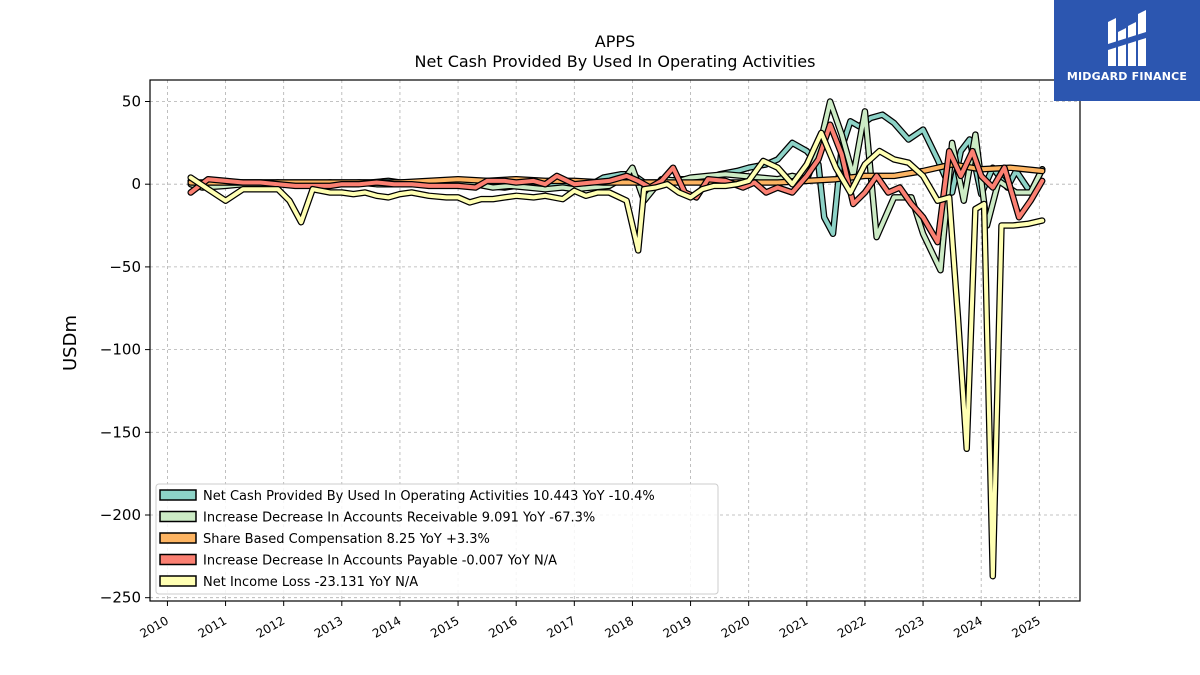 This screenshot has height=675, width=1200. I want to click on y-tick-label: 50, so click(131, 102).